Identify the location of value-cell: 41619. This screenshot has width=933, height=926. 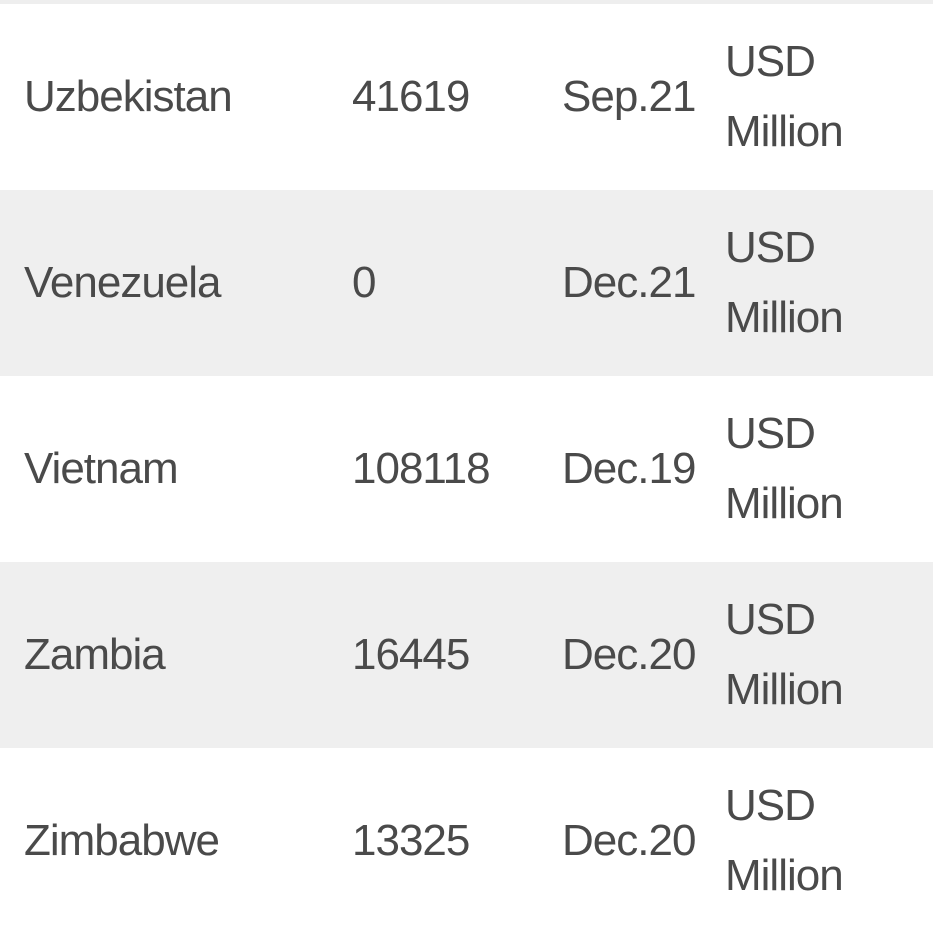
(411, 96).